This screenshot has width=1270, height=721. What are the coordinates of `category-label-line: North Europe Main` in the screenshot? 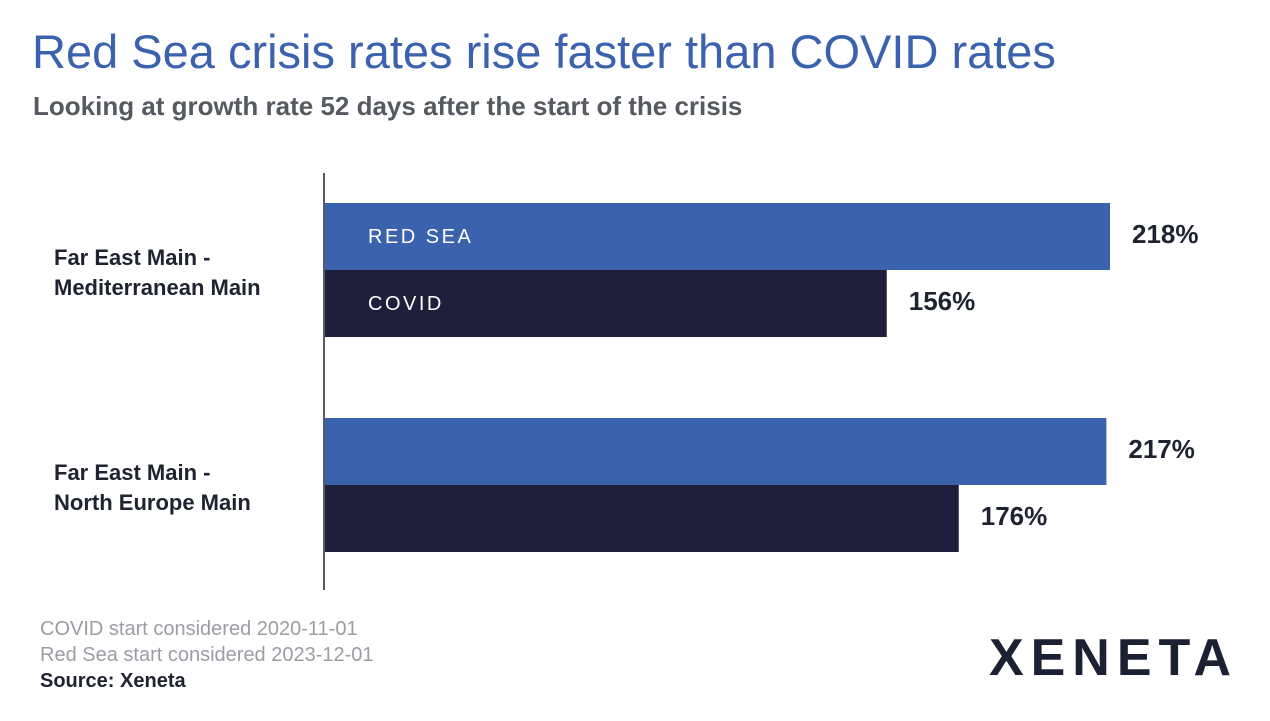 It's located at (152, 502).